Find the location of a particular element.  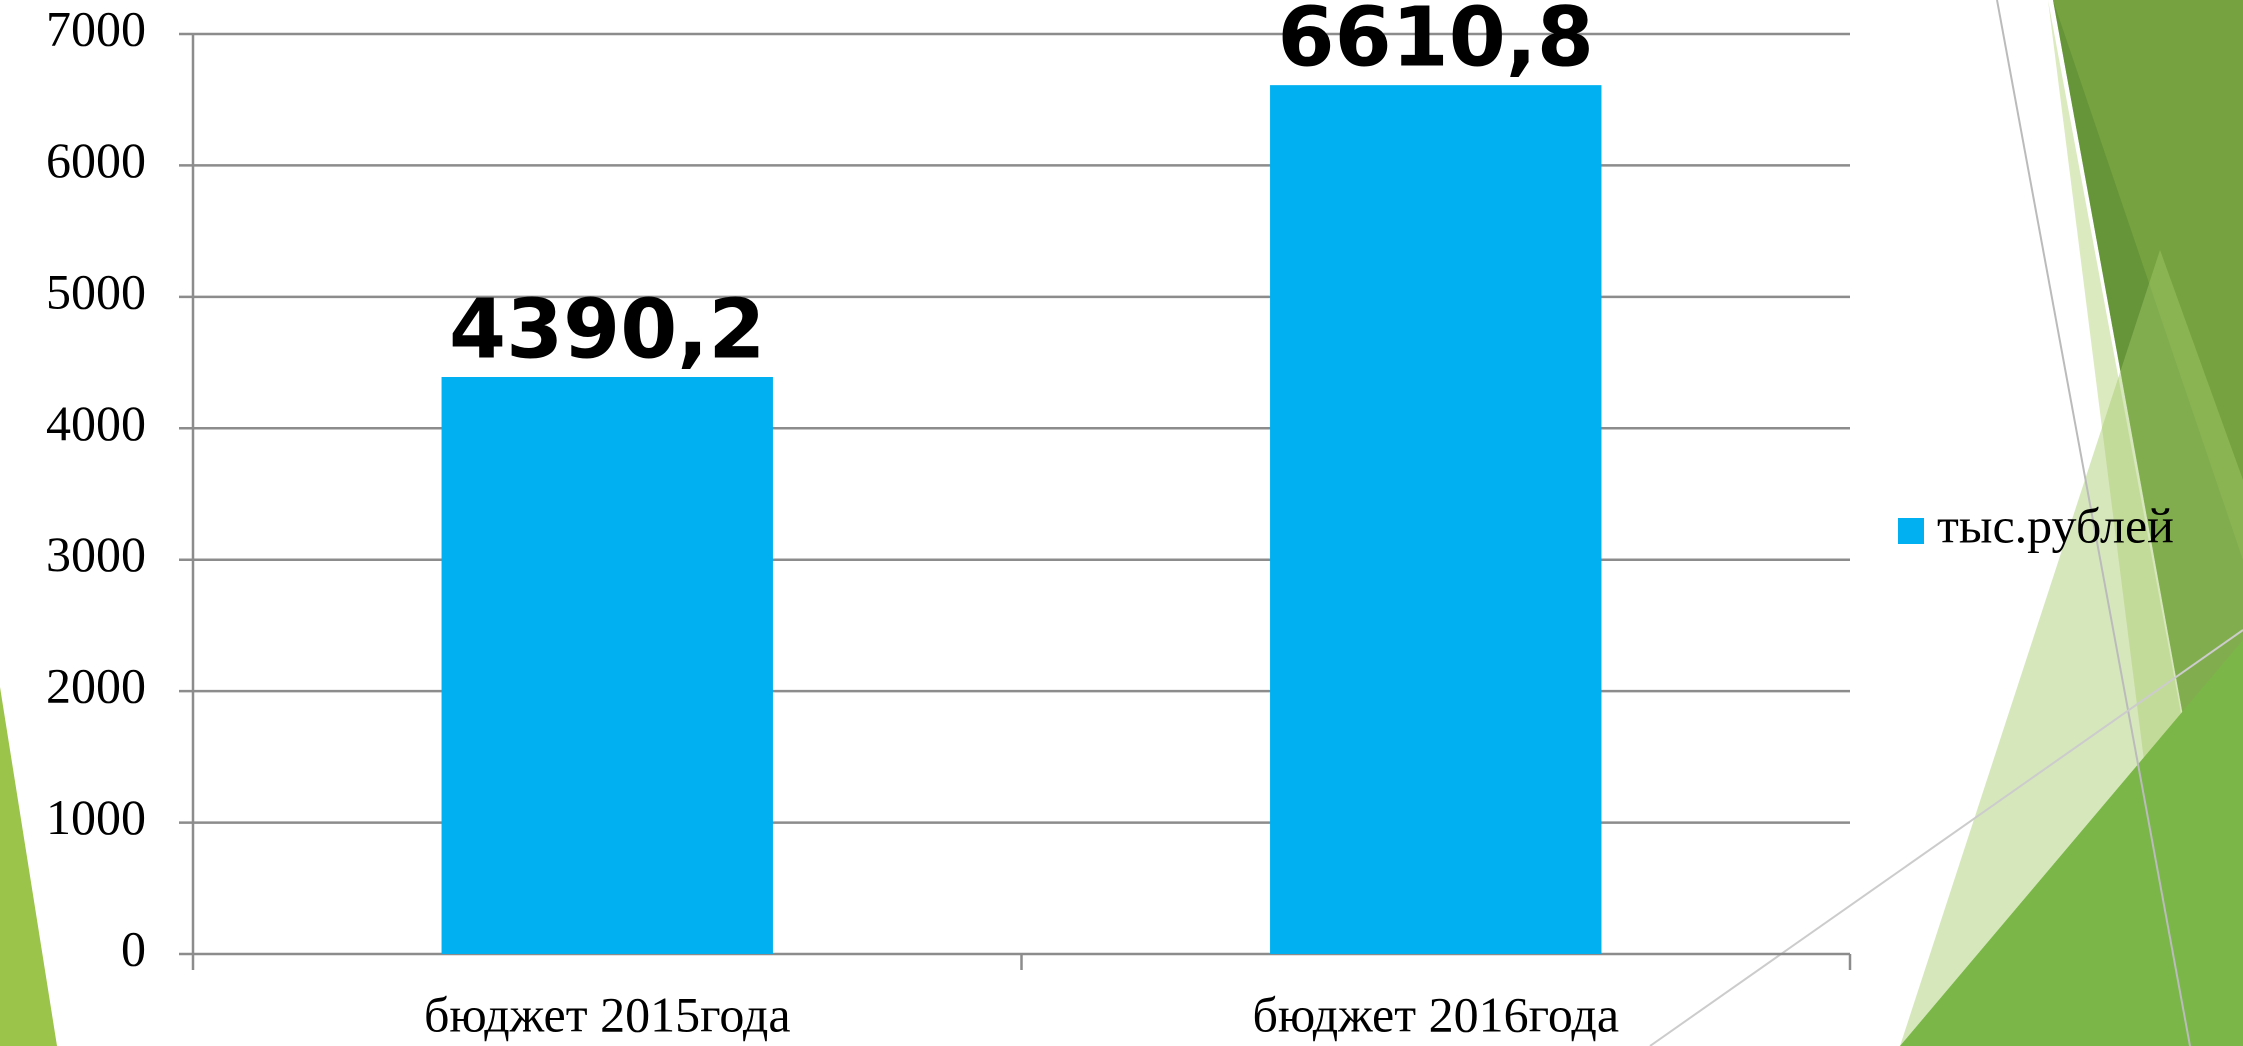

legend-label: тыс.рублей is located at coordinates (2055, 525).